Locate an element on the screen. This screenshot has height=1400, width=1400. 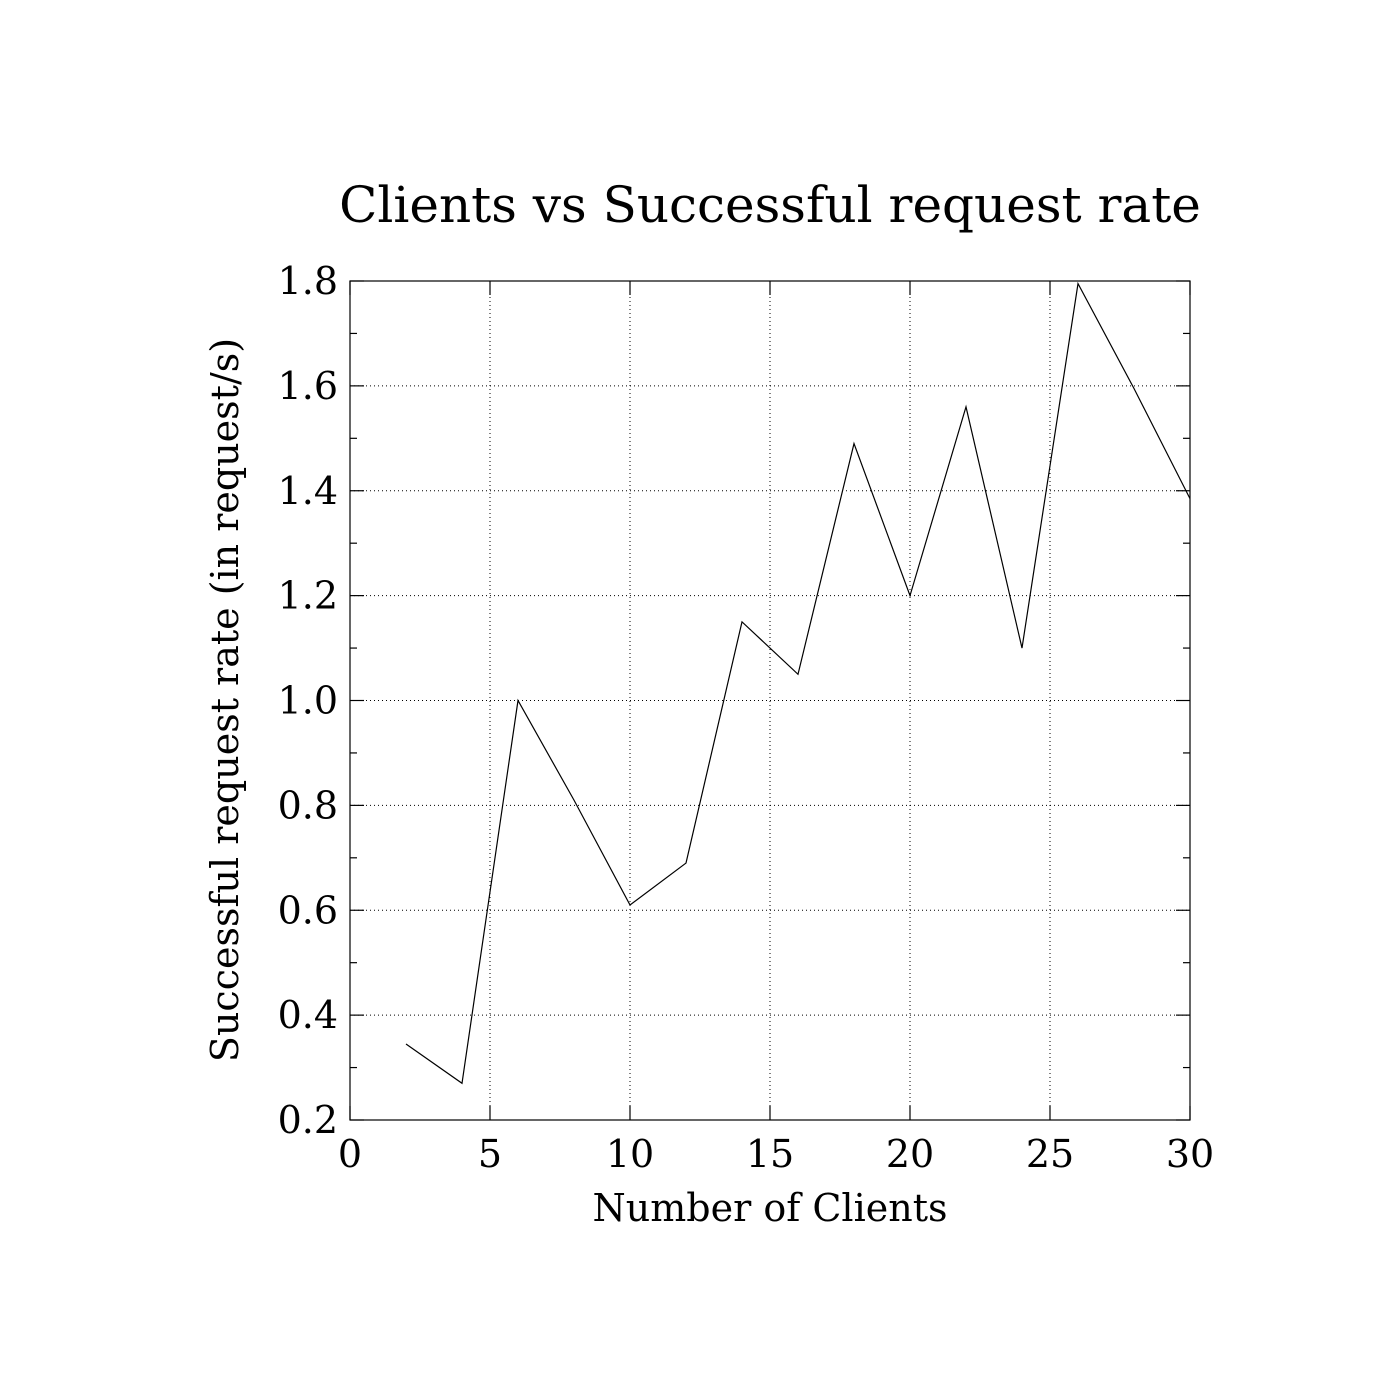
y-tick-label: 1.0 is located at coordinates (308, 701).